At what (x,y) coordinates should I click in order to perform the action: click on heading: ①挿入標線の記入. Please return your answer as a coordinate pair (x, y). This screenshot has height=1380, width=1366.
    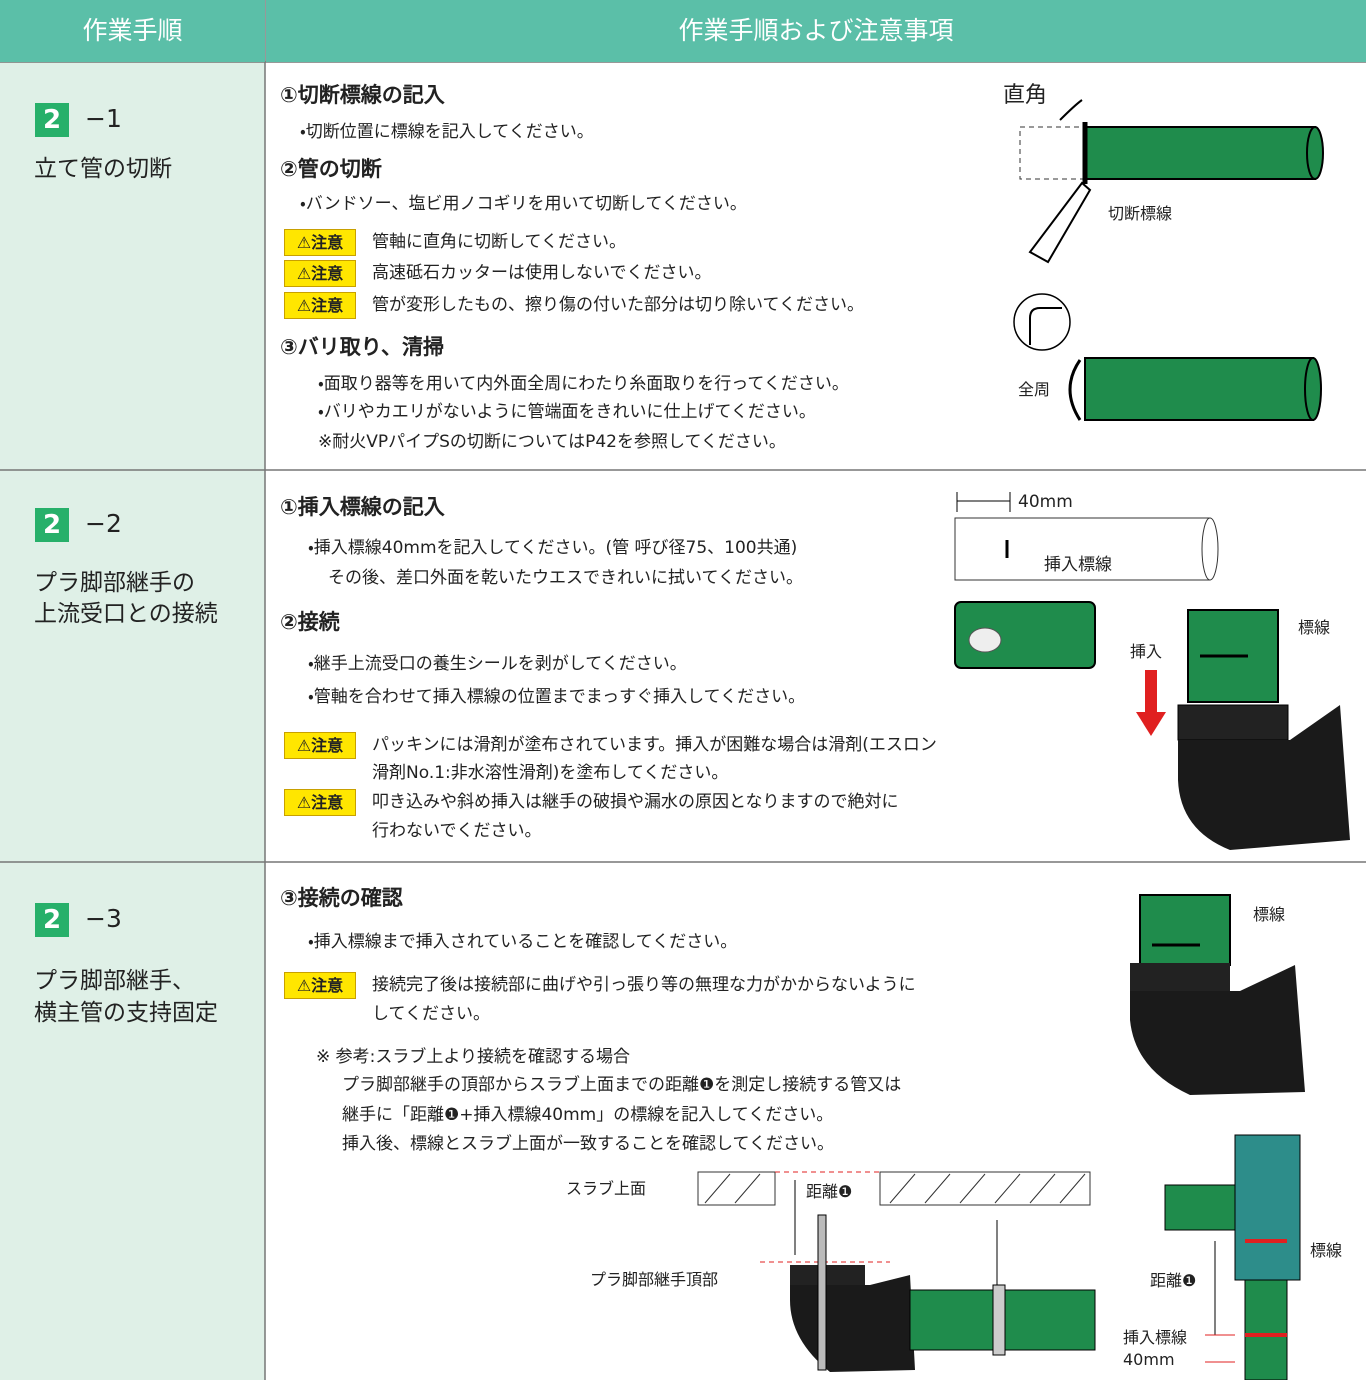
    Looking at the image, I should click on (362, 507).